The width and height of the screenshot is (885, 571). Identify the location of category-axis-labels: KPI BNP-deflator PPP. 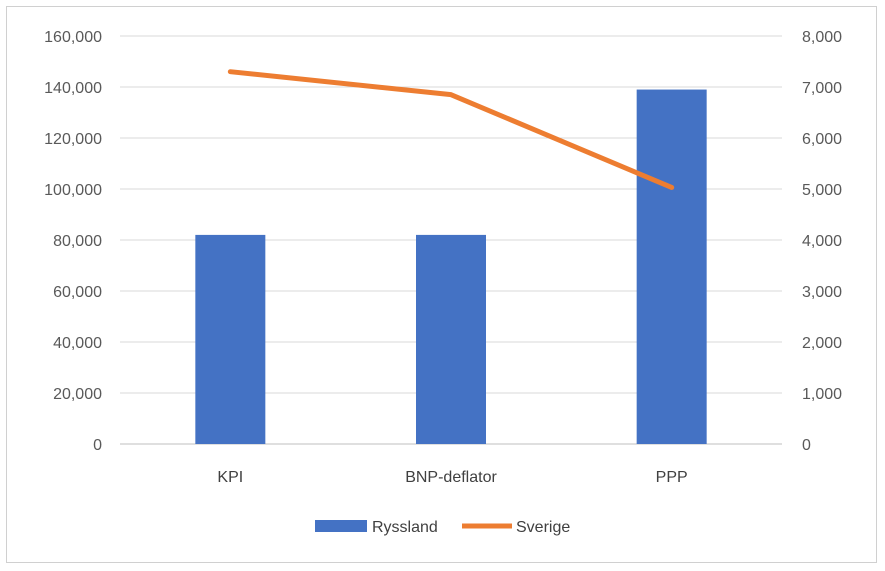
(452, 477).